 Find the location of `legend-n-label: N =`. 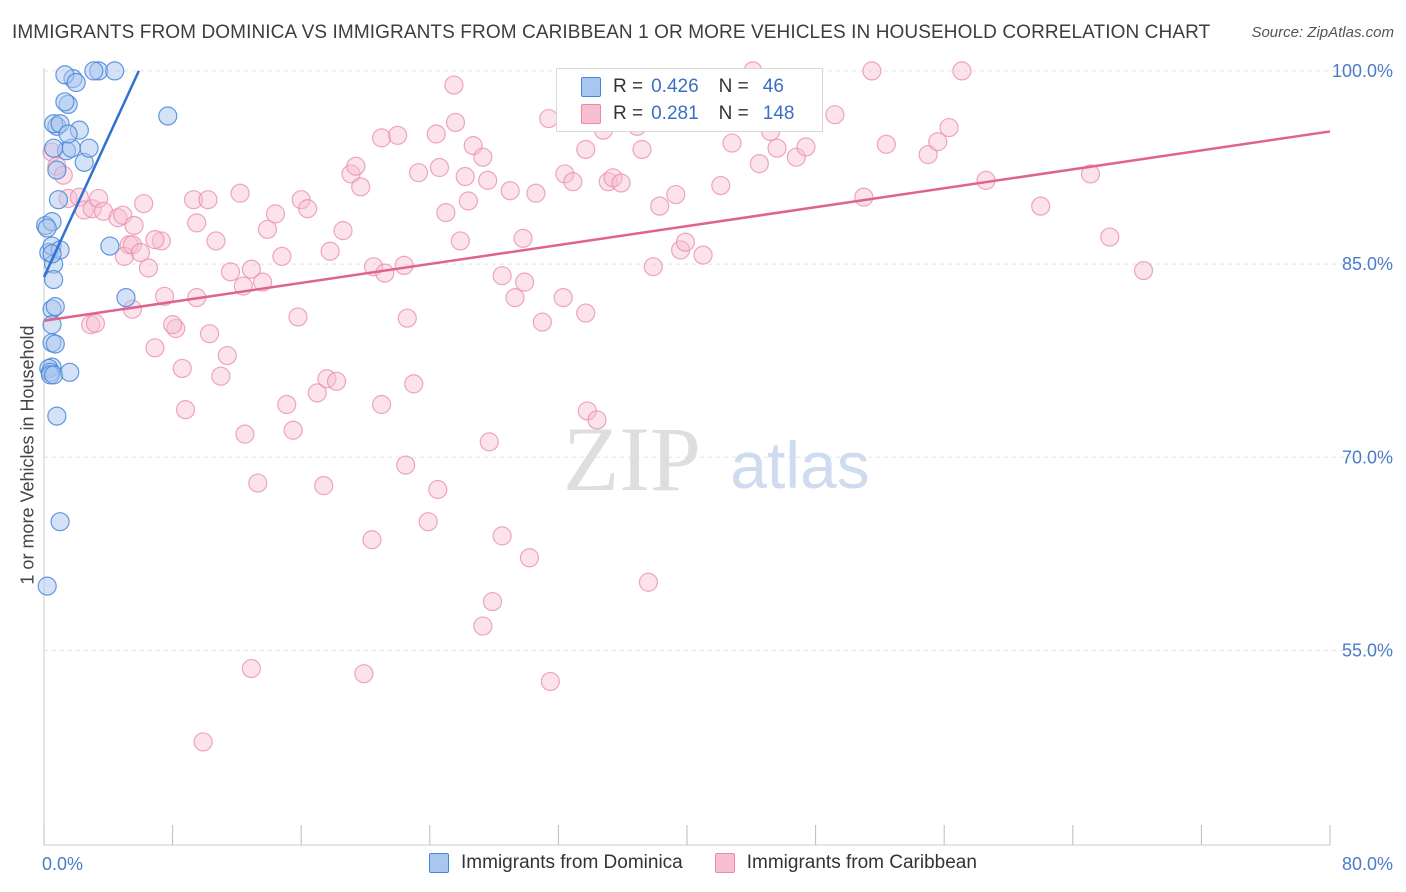

legend-n-label: N = is located at coordinates (733, 86).